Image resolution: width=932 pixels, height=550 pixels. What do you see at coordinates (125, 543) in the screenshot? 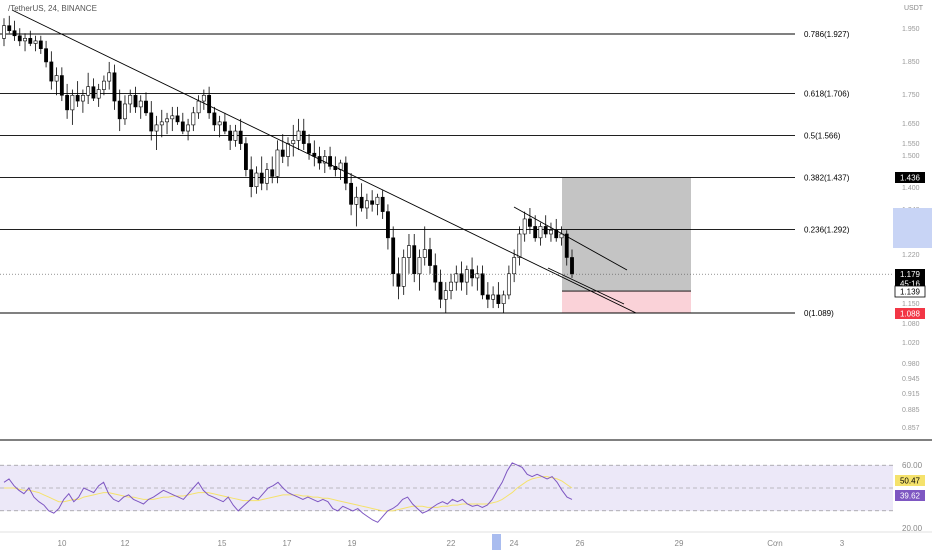
I see `time-tick: 12` at bounding box center [125, 543].